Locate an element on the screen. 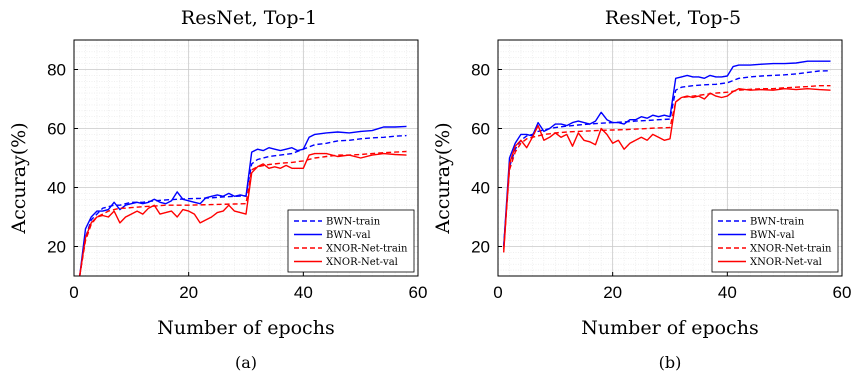 Image resolution: width=853 pixels, height=376 pixels. series-line-XNOR-Net-train is located at coordinates (243, 213).